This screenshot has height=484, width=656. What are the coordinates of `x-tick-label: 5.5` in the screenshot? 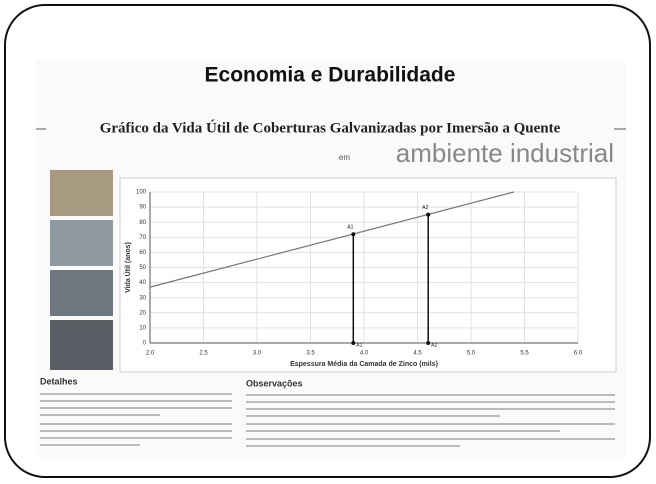 It's located at (524, 354).